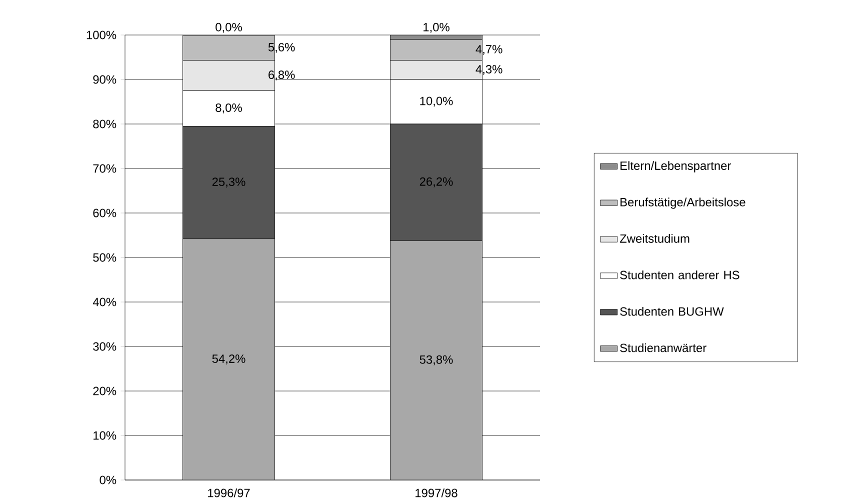  What do you see at coordinates (104, 213) in the screenshot?
I see `y-tick-label: 60%` at bounding box center [104, 213].